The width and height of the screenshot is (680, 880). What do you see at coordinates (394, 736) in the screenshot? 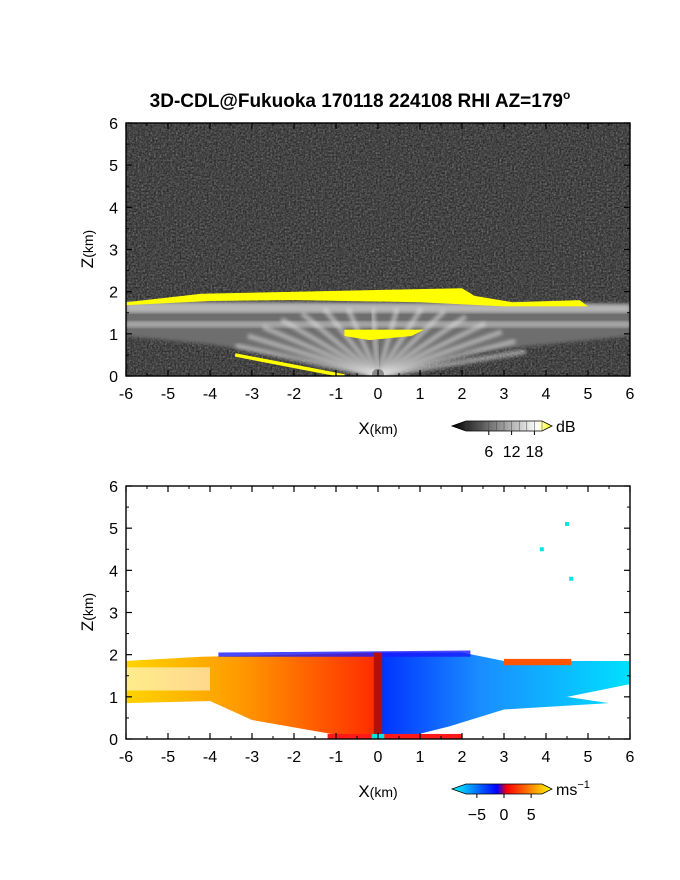
I see `velocity-ground-band` at bounding box center [394, 736].